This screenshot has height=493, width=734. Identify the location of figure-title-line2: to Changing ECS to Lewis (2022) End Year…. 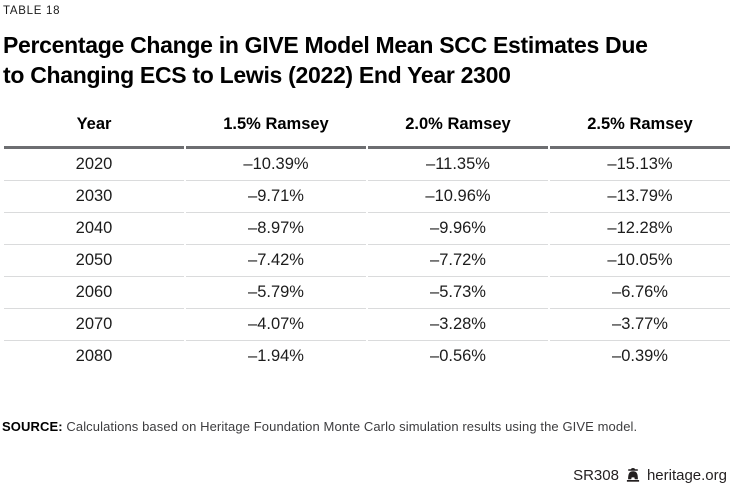
(257, 75).